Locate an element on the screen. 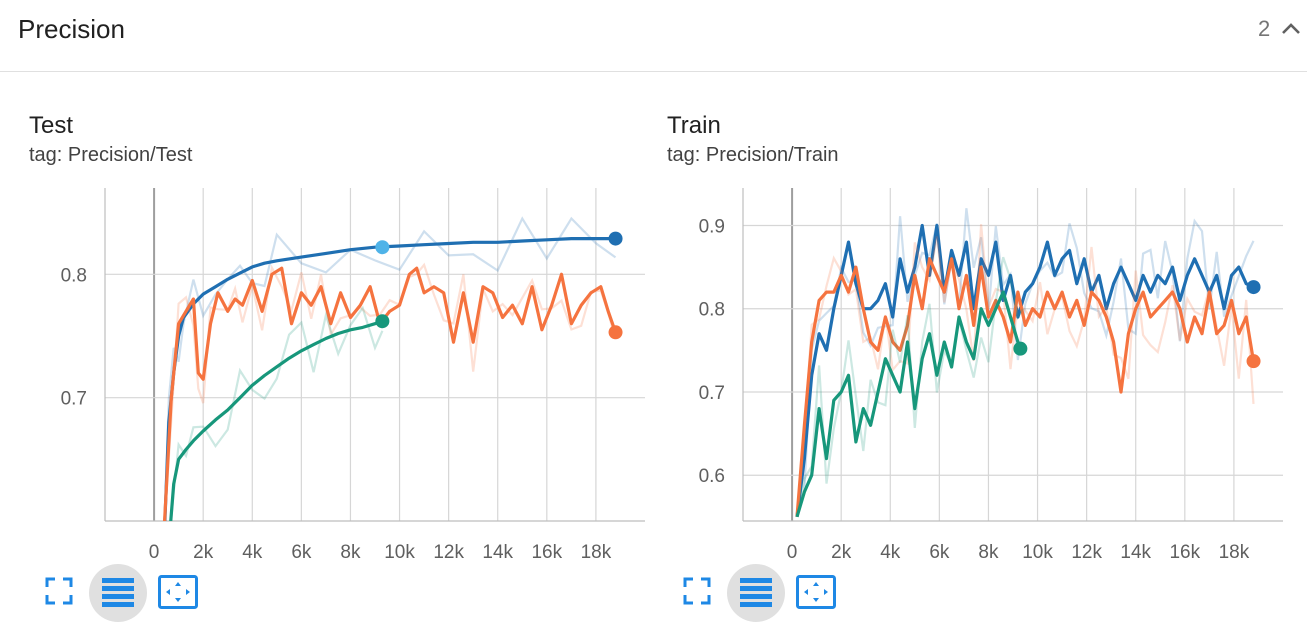  section-title: Precision is located at coordinates (71, 29).